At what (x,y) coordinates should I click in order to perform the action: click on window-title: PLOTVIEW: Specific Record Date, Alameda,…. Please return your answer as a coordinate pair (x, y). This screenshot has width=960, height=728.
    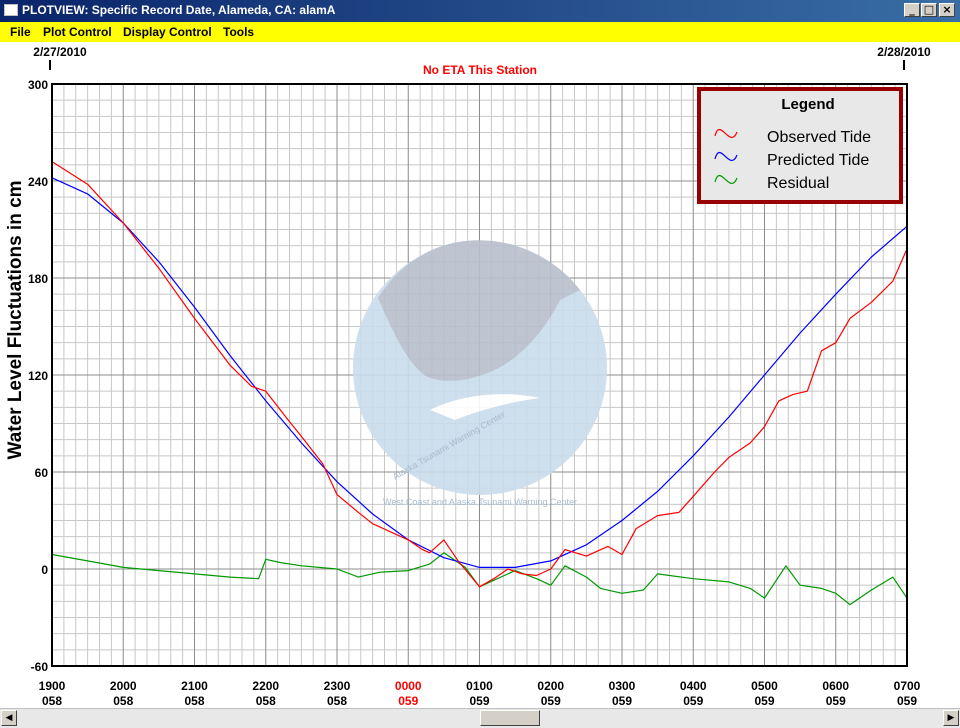
    Looking at the image, I should click on (179, 10).